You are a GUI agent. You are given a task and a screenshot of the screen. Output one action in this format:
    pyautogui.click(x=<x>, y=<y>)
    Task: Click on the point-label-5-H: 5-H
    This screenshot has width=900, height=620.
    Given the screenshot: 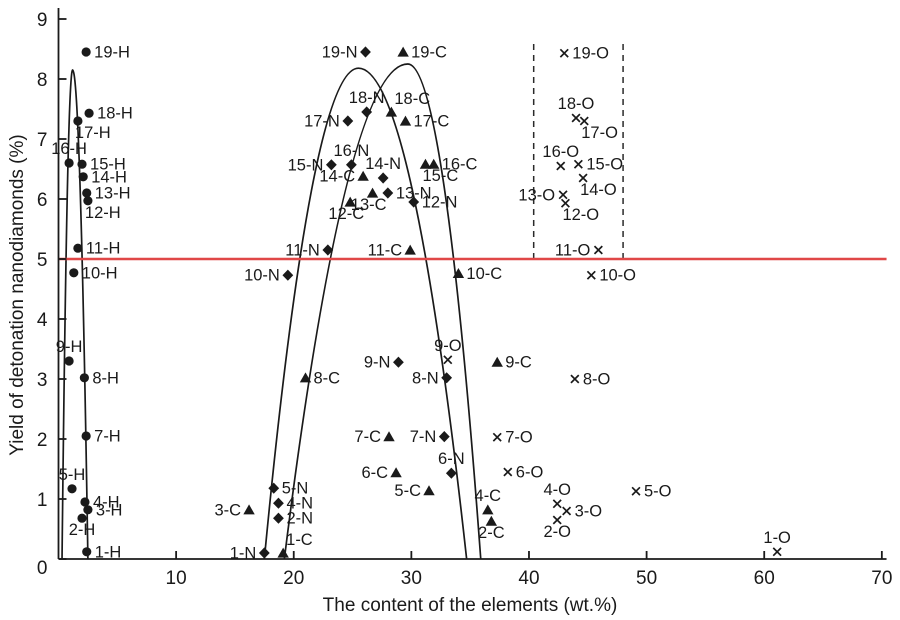 What is the action you would take?
    pyautogui.click(x=72, y=475)
    